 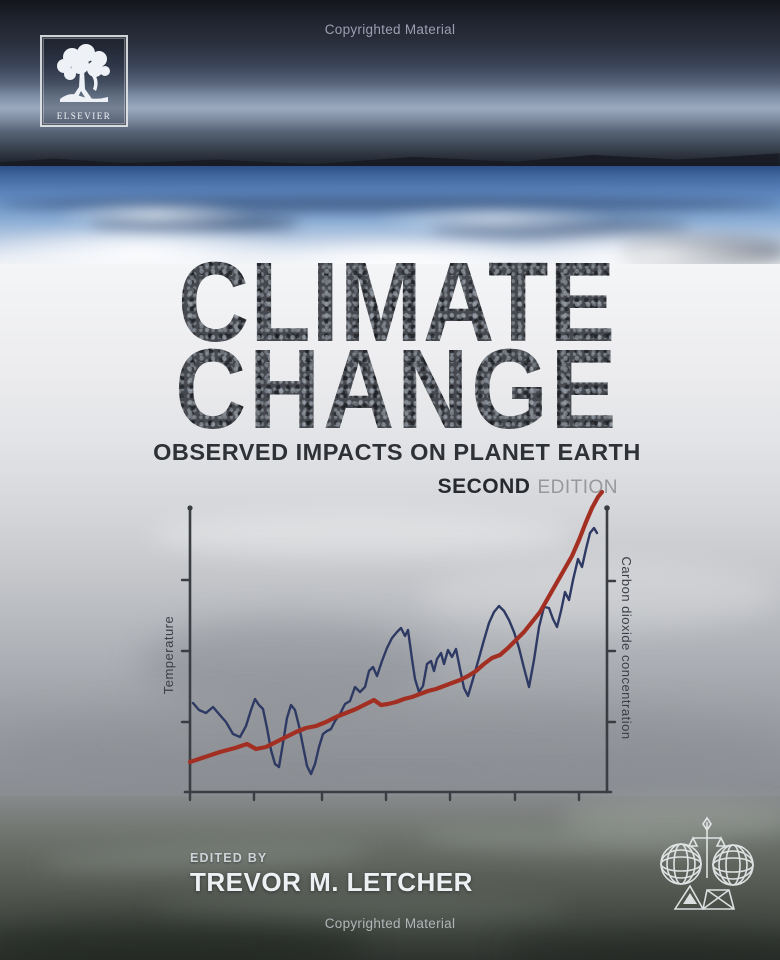 I want to click on edition-label: SECOND EDITION, so click(x=527, y=487).